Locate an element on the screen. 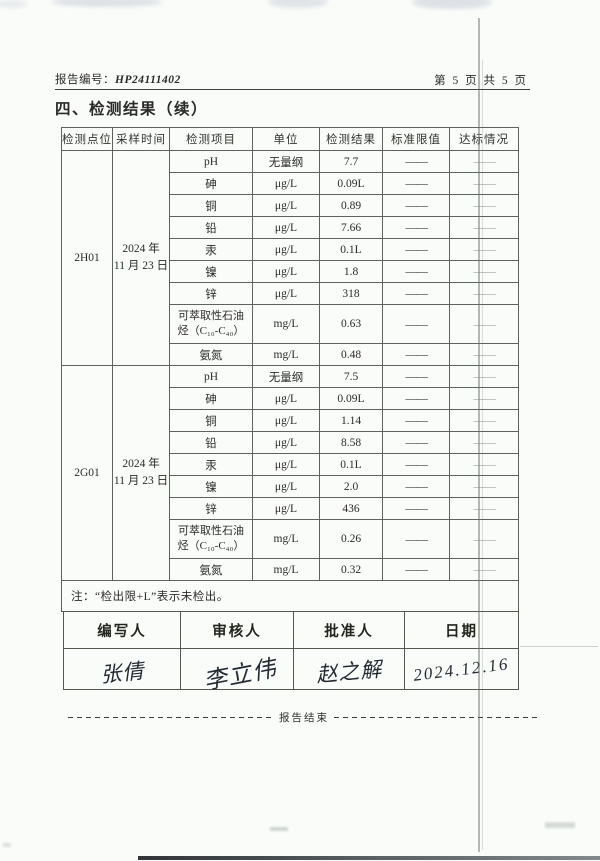 The image size is (600, 861). report-number: 报告编号：HP24111402 is located at coordinates (118, 79).